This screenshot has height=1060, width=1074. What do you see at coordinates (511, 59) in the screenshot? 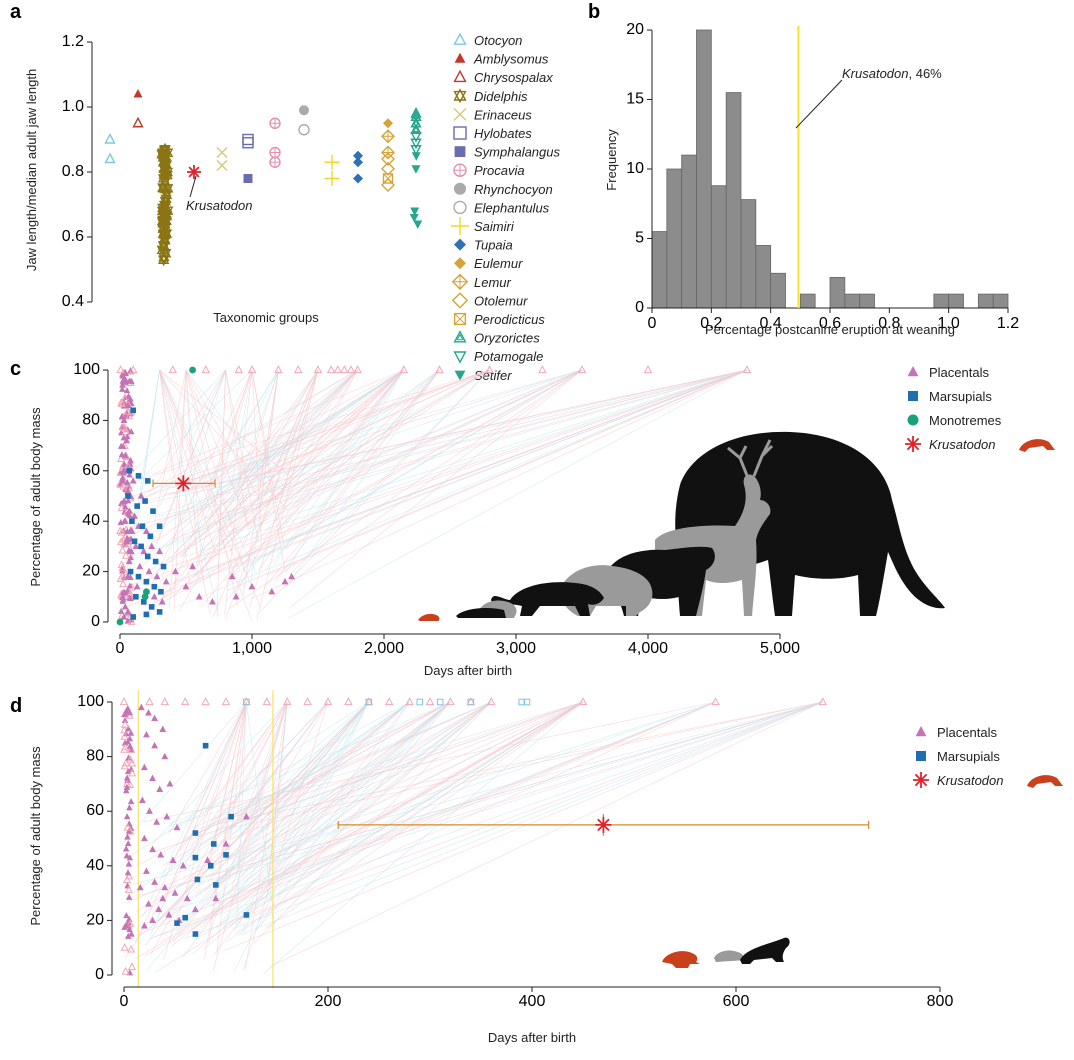
I see `legend-label: Amblysomus` at bounding box center [511, 59].